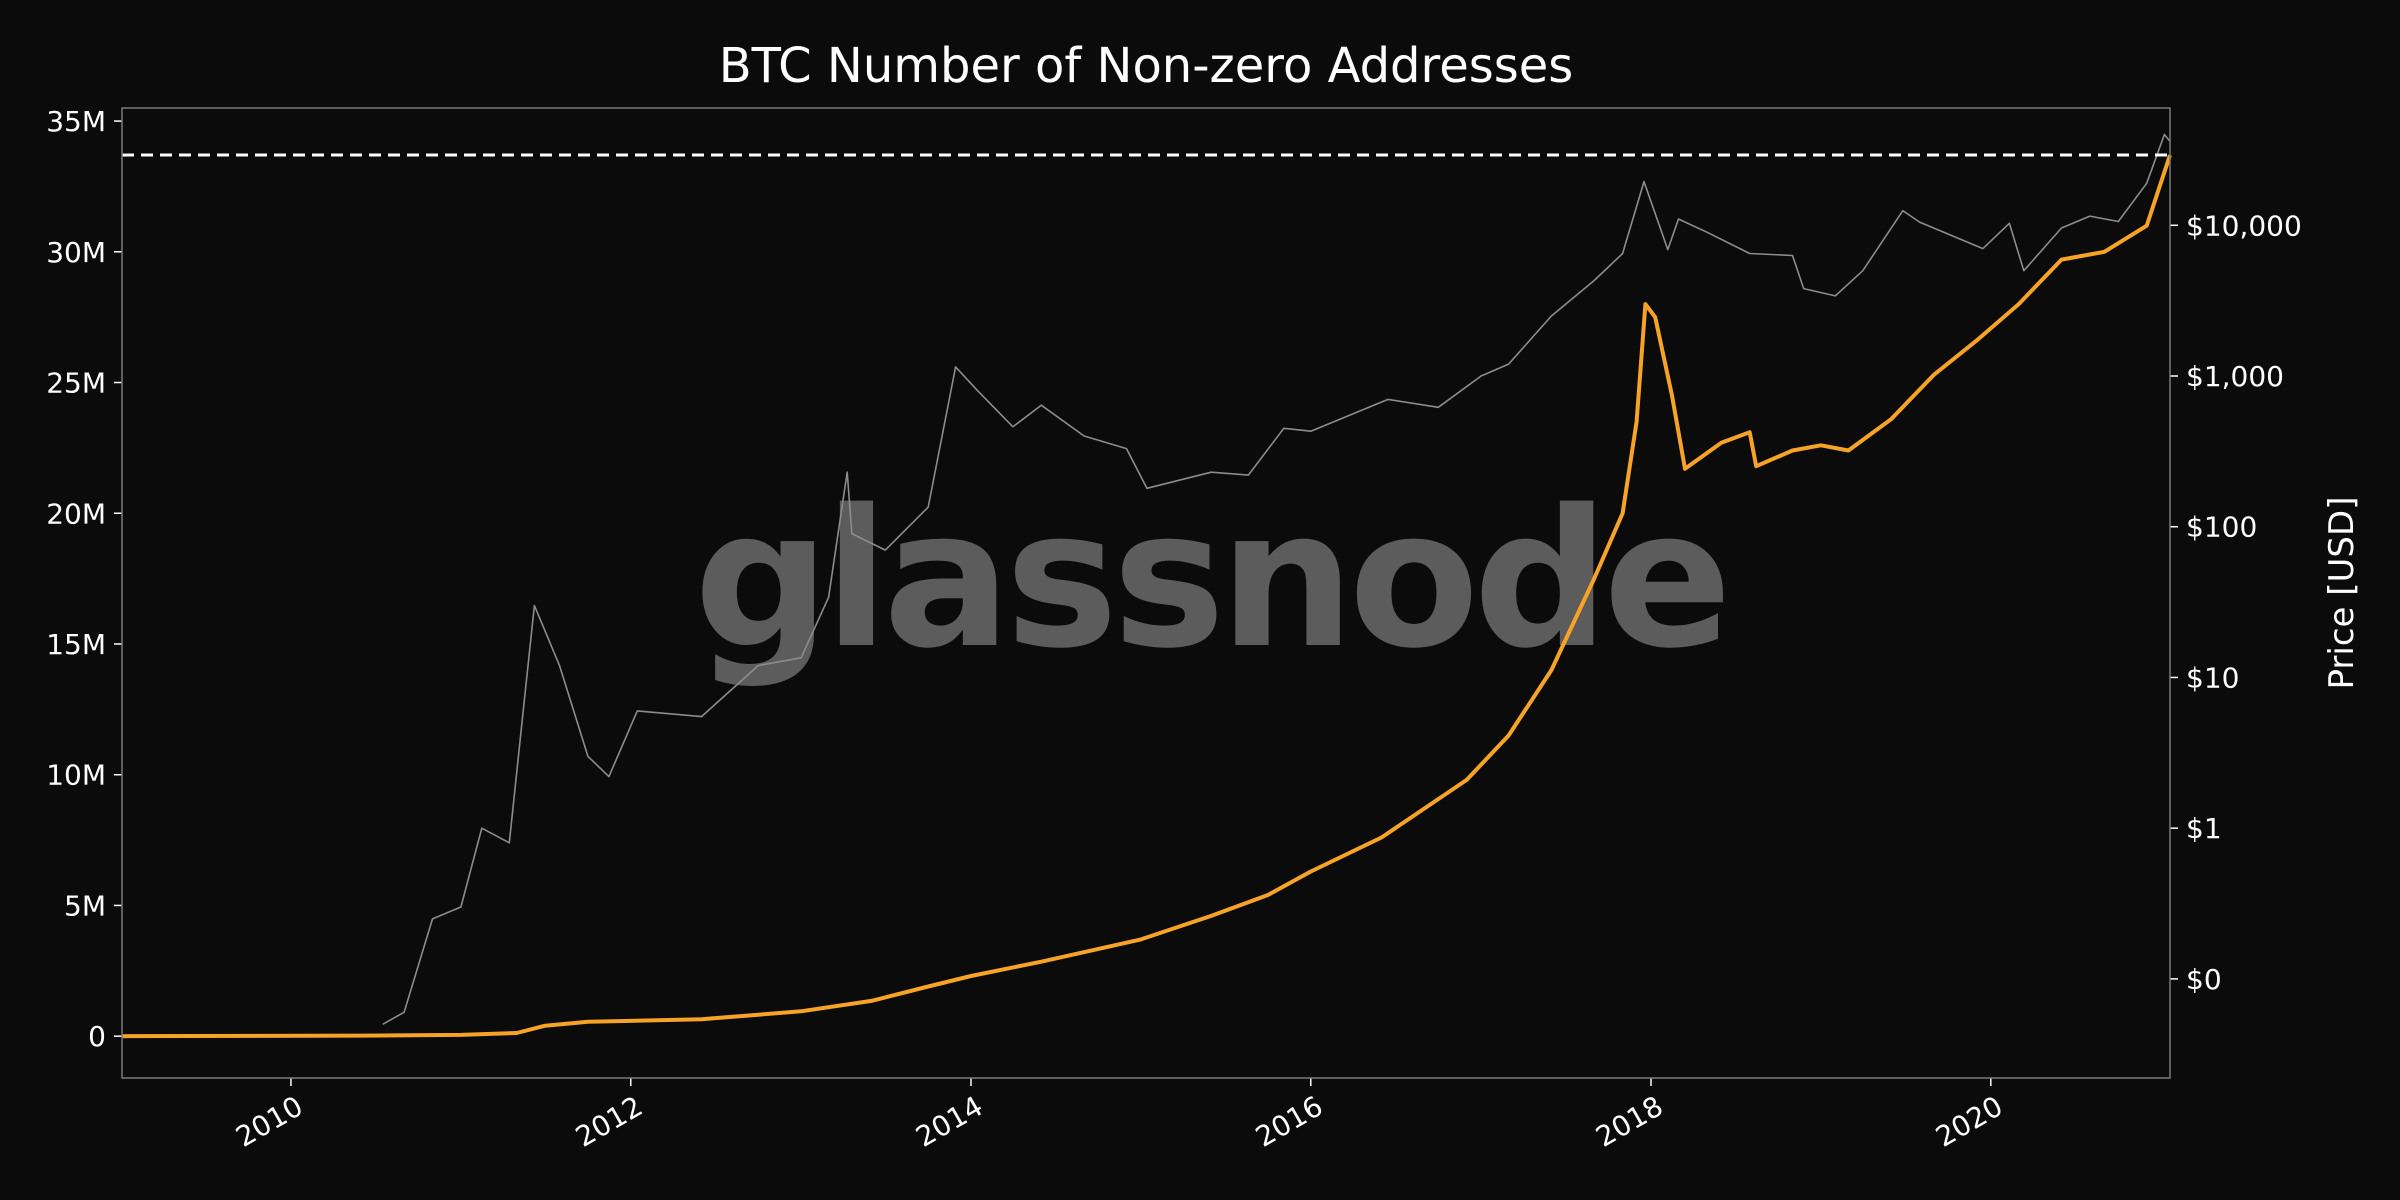 Image resolution: width=2400 pixels, height=1200 pixels. I want to click on right-axis-tick-label: $1, so click(2204, 828).